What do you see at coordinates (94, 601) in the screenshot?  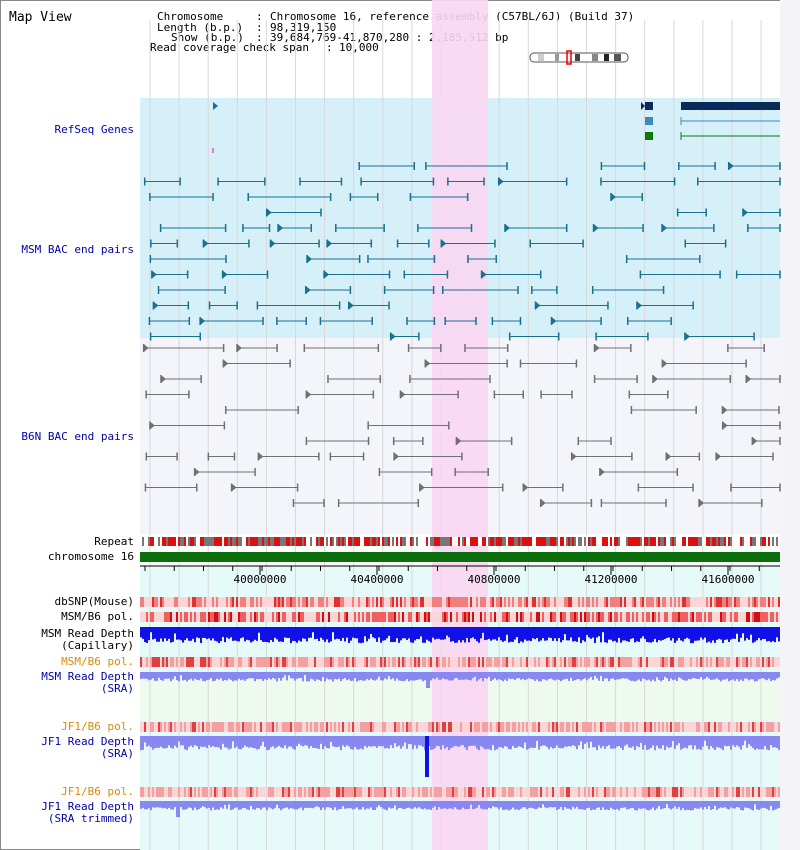 I see `track-label-dbsnp: dbSNP(Mouse)` at bounding box center [94, 601].